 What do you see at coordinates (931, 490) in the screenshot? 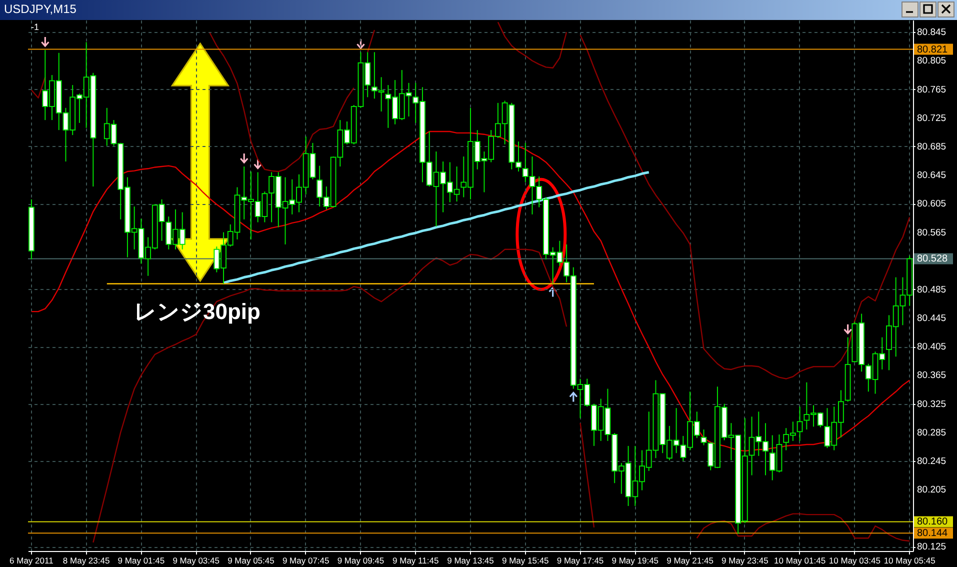
I see `y-tick-label: 80.205` at bounding box center [931, 490].